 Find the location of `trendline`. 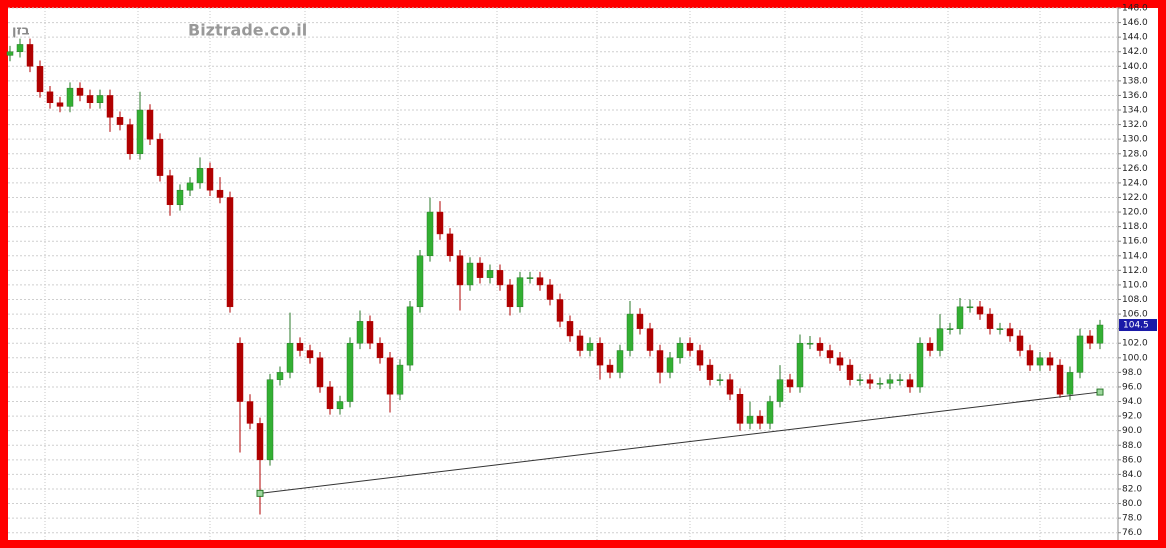

trendline is located at coordinates (680, 442).